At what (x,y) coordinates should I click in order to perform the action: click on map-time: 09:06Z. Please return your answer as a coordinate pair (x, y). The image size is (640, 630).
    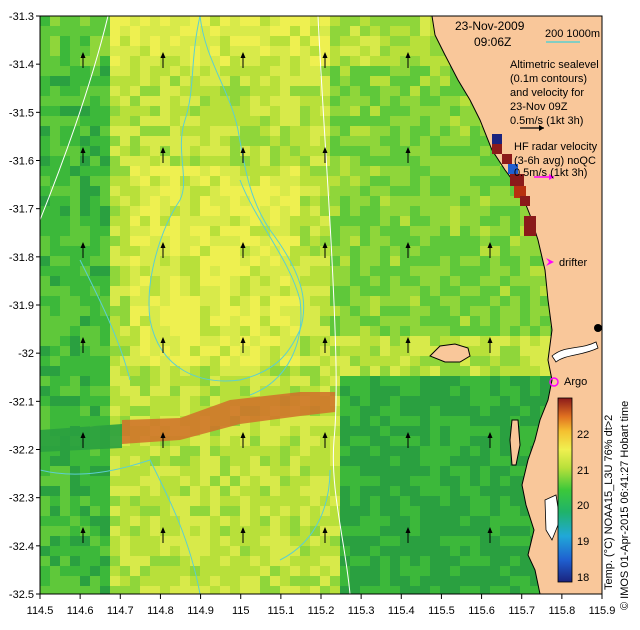
    Looking at the image, I should click on (492, 42).